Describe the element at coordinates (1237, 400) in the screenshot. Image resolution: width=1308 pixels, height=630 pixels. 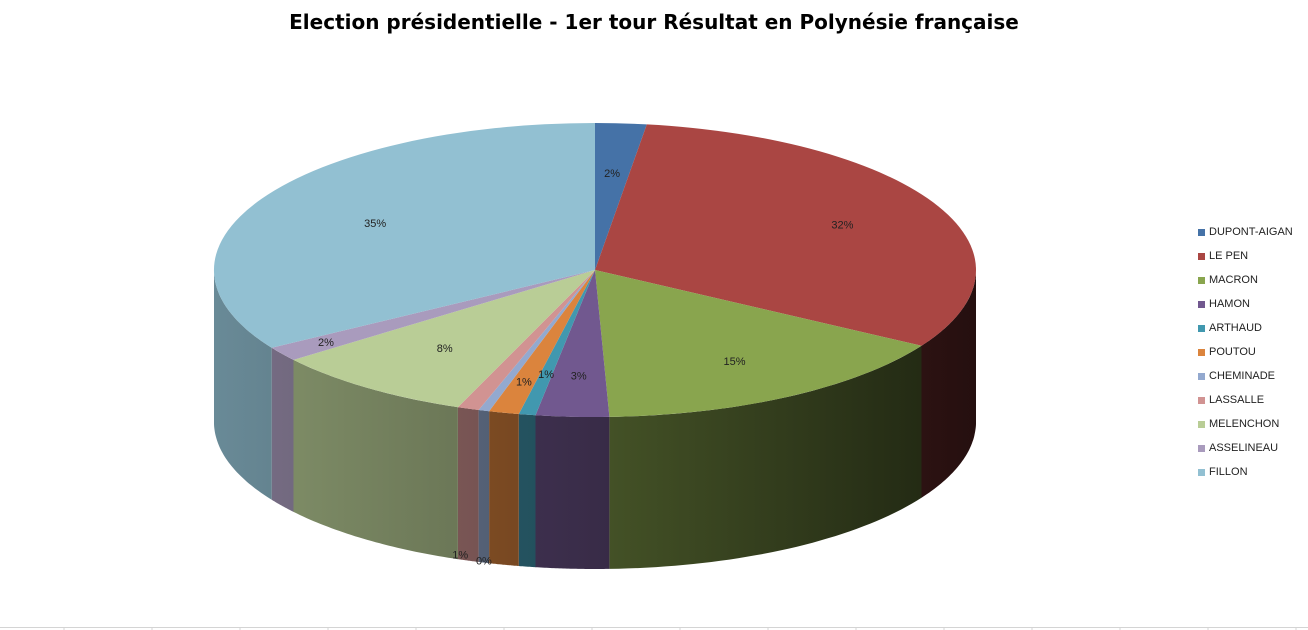
I see `legend-label: LASSALLE` at that location.